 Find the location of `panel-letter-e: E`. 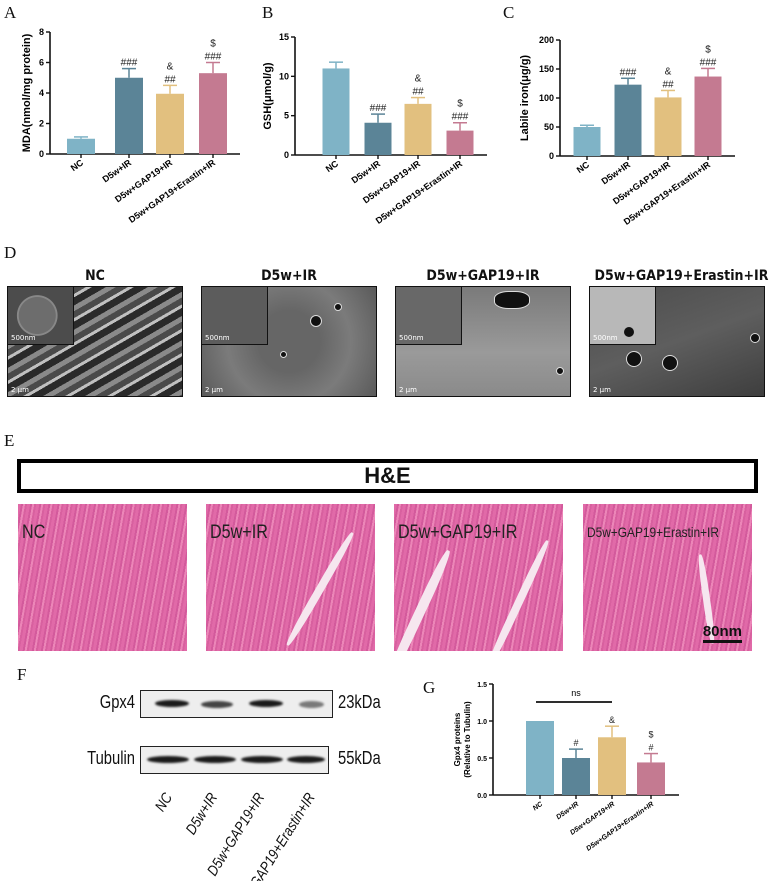

panel-letter-e: E is located at coordinates (9, 440).